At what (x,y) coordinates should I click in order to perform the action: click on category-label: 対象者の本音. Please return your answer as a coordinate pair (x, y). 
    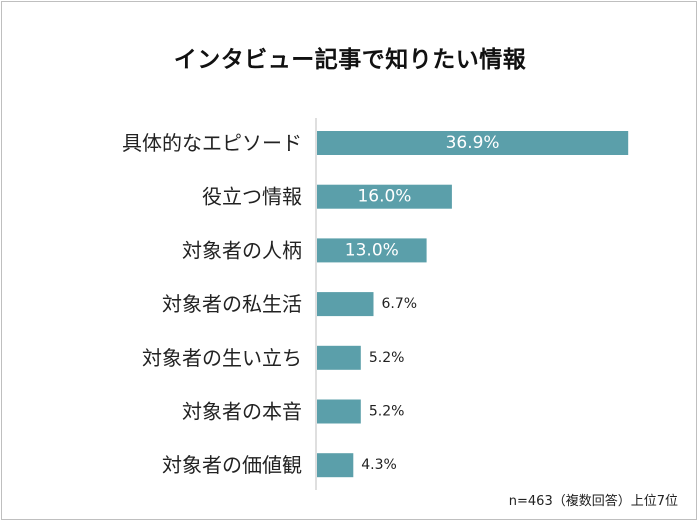
    Looking at the image, I should click on (242, 412).